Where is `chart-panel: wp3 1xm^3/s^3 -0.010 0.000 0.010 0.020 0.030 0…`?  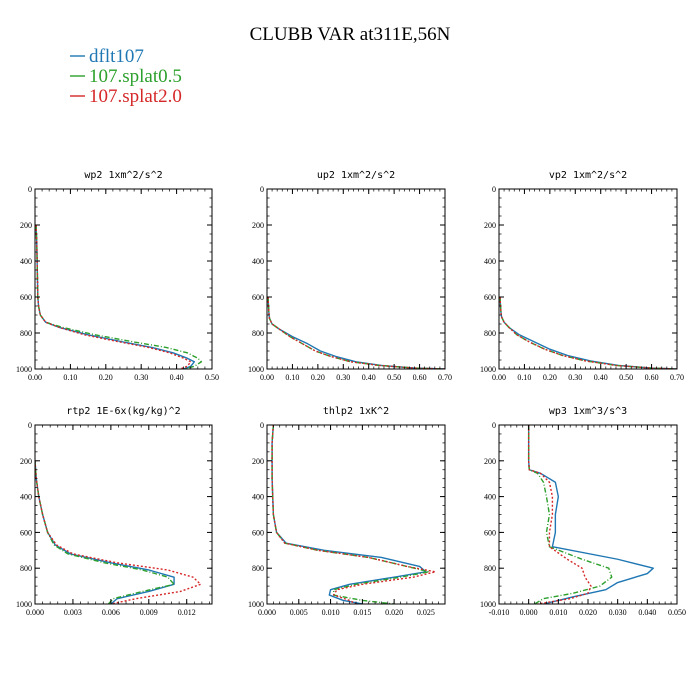
chart-panel: wp3 1xm^3/s^3 -0.010 0.000 0.010 0.020 0.030 0… is located at coordinates (583, 511).